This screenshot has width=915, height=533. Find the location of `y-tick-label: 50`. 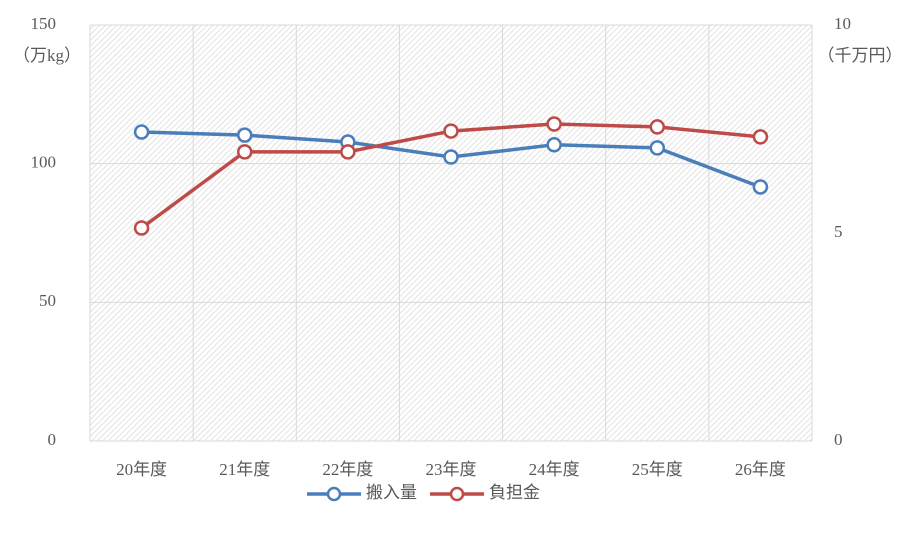

y-tick-label: 50 is located at coordinates (47, 300).